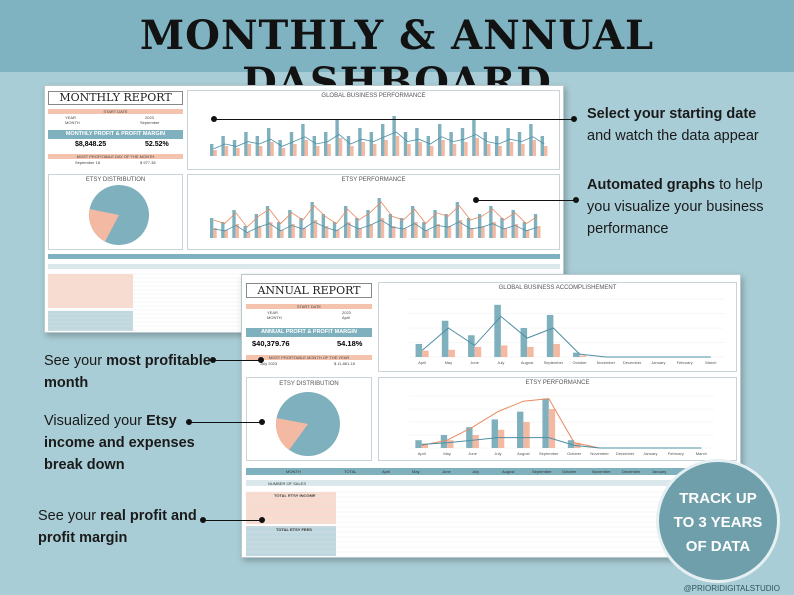 Image resolution: width=794 pixels, height=595 pixels. I want to click on monthly-year-value: 2023, so click(149, 117).